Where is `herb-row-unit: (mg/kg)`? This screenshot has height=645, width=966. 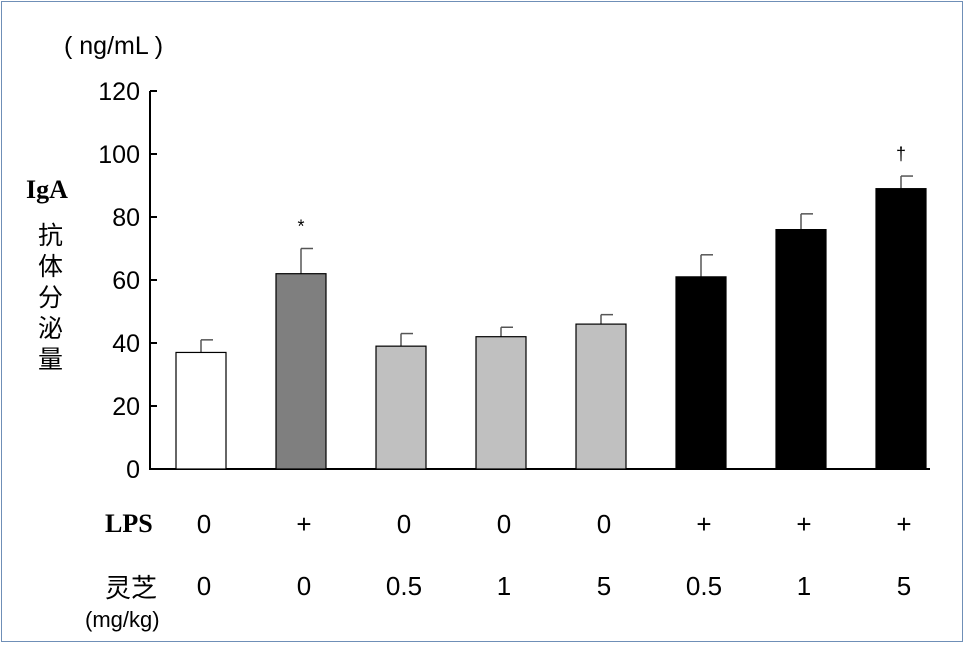
herb-row-unit: (mg/kg) is located at coordinates (122, 619).